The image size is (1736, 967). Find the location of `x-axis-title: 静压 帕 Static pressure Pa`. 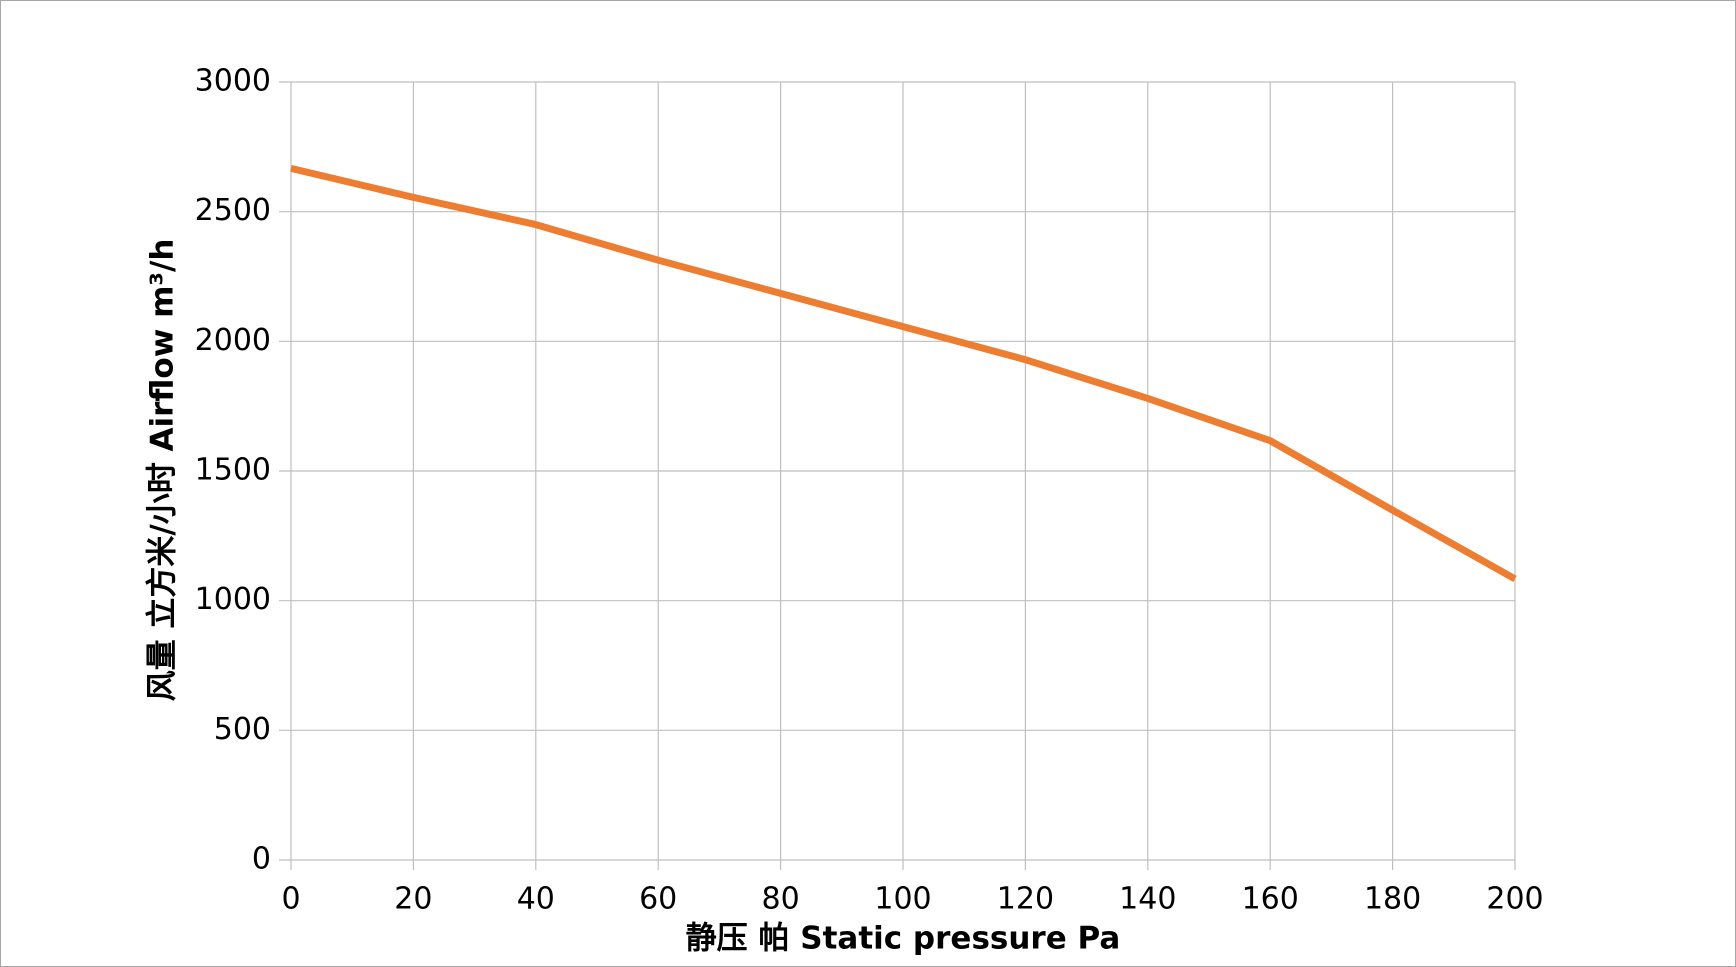

x-axis-title: 静压 帕 Static pressure Pa is located at coordinates (903, 939).